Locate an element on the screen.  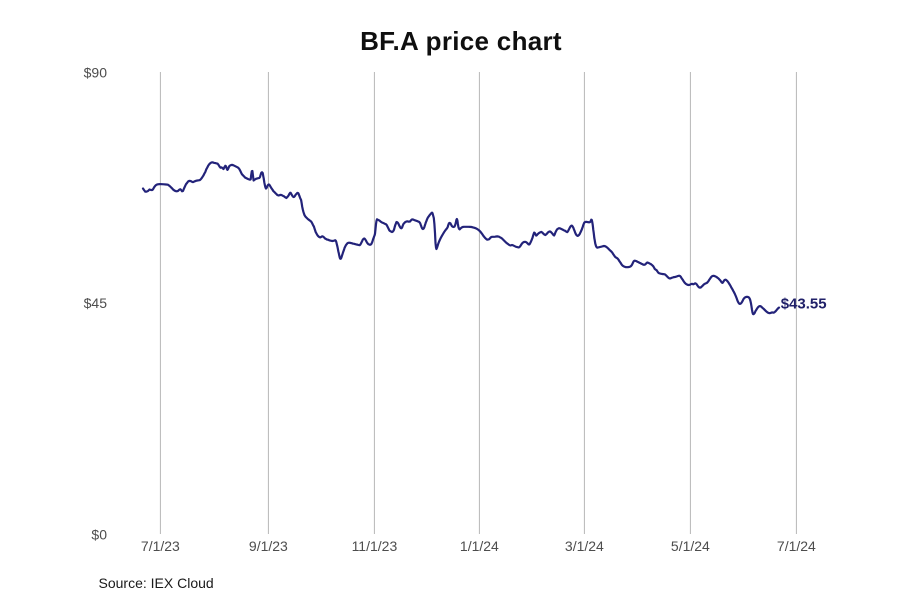
svg-text: $0 is located at coordinates (99, 535).